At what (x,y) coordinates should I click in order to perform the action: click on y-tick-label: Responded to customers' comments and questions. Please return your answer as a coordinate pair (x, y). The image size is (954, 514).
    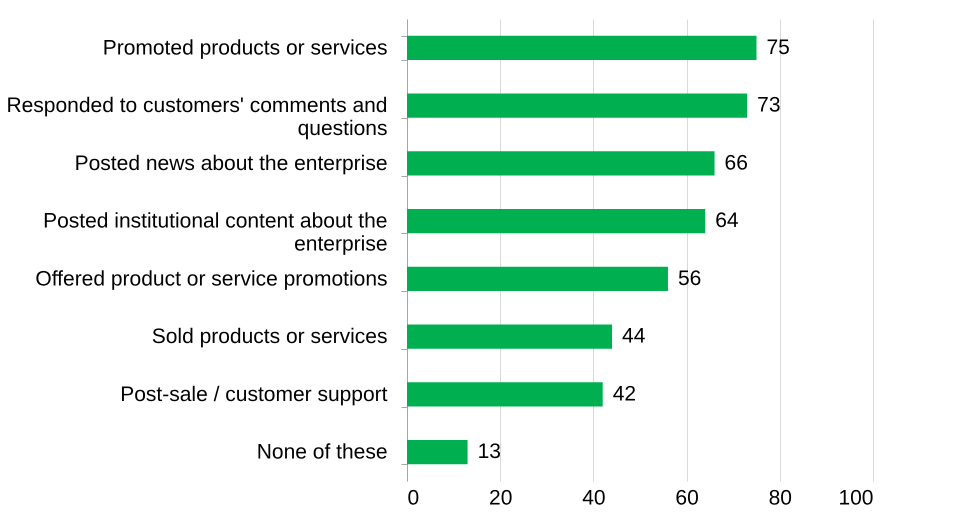
    Looking at the image, I should click on (197, 117).